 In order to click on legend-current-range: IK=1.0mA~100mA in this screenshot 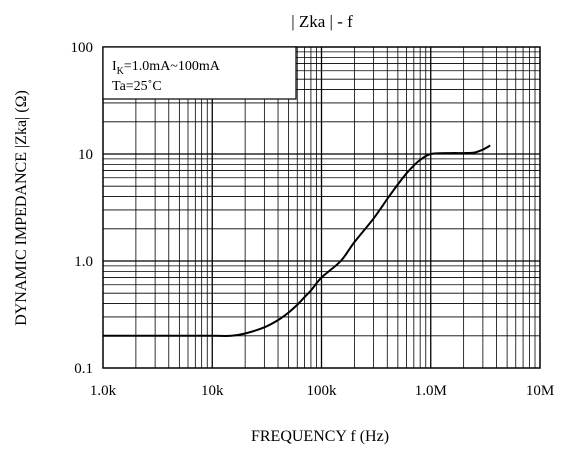, I will do `click(166, 68)`.